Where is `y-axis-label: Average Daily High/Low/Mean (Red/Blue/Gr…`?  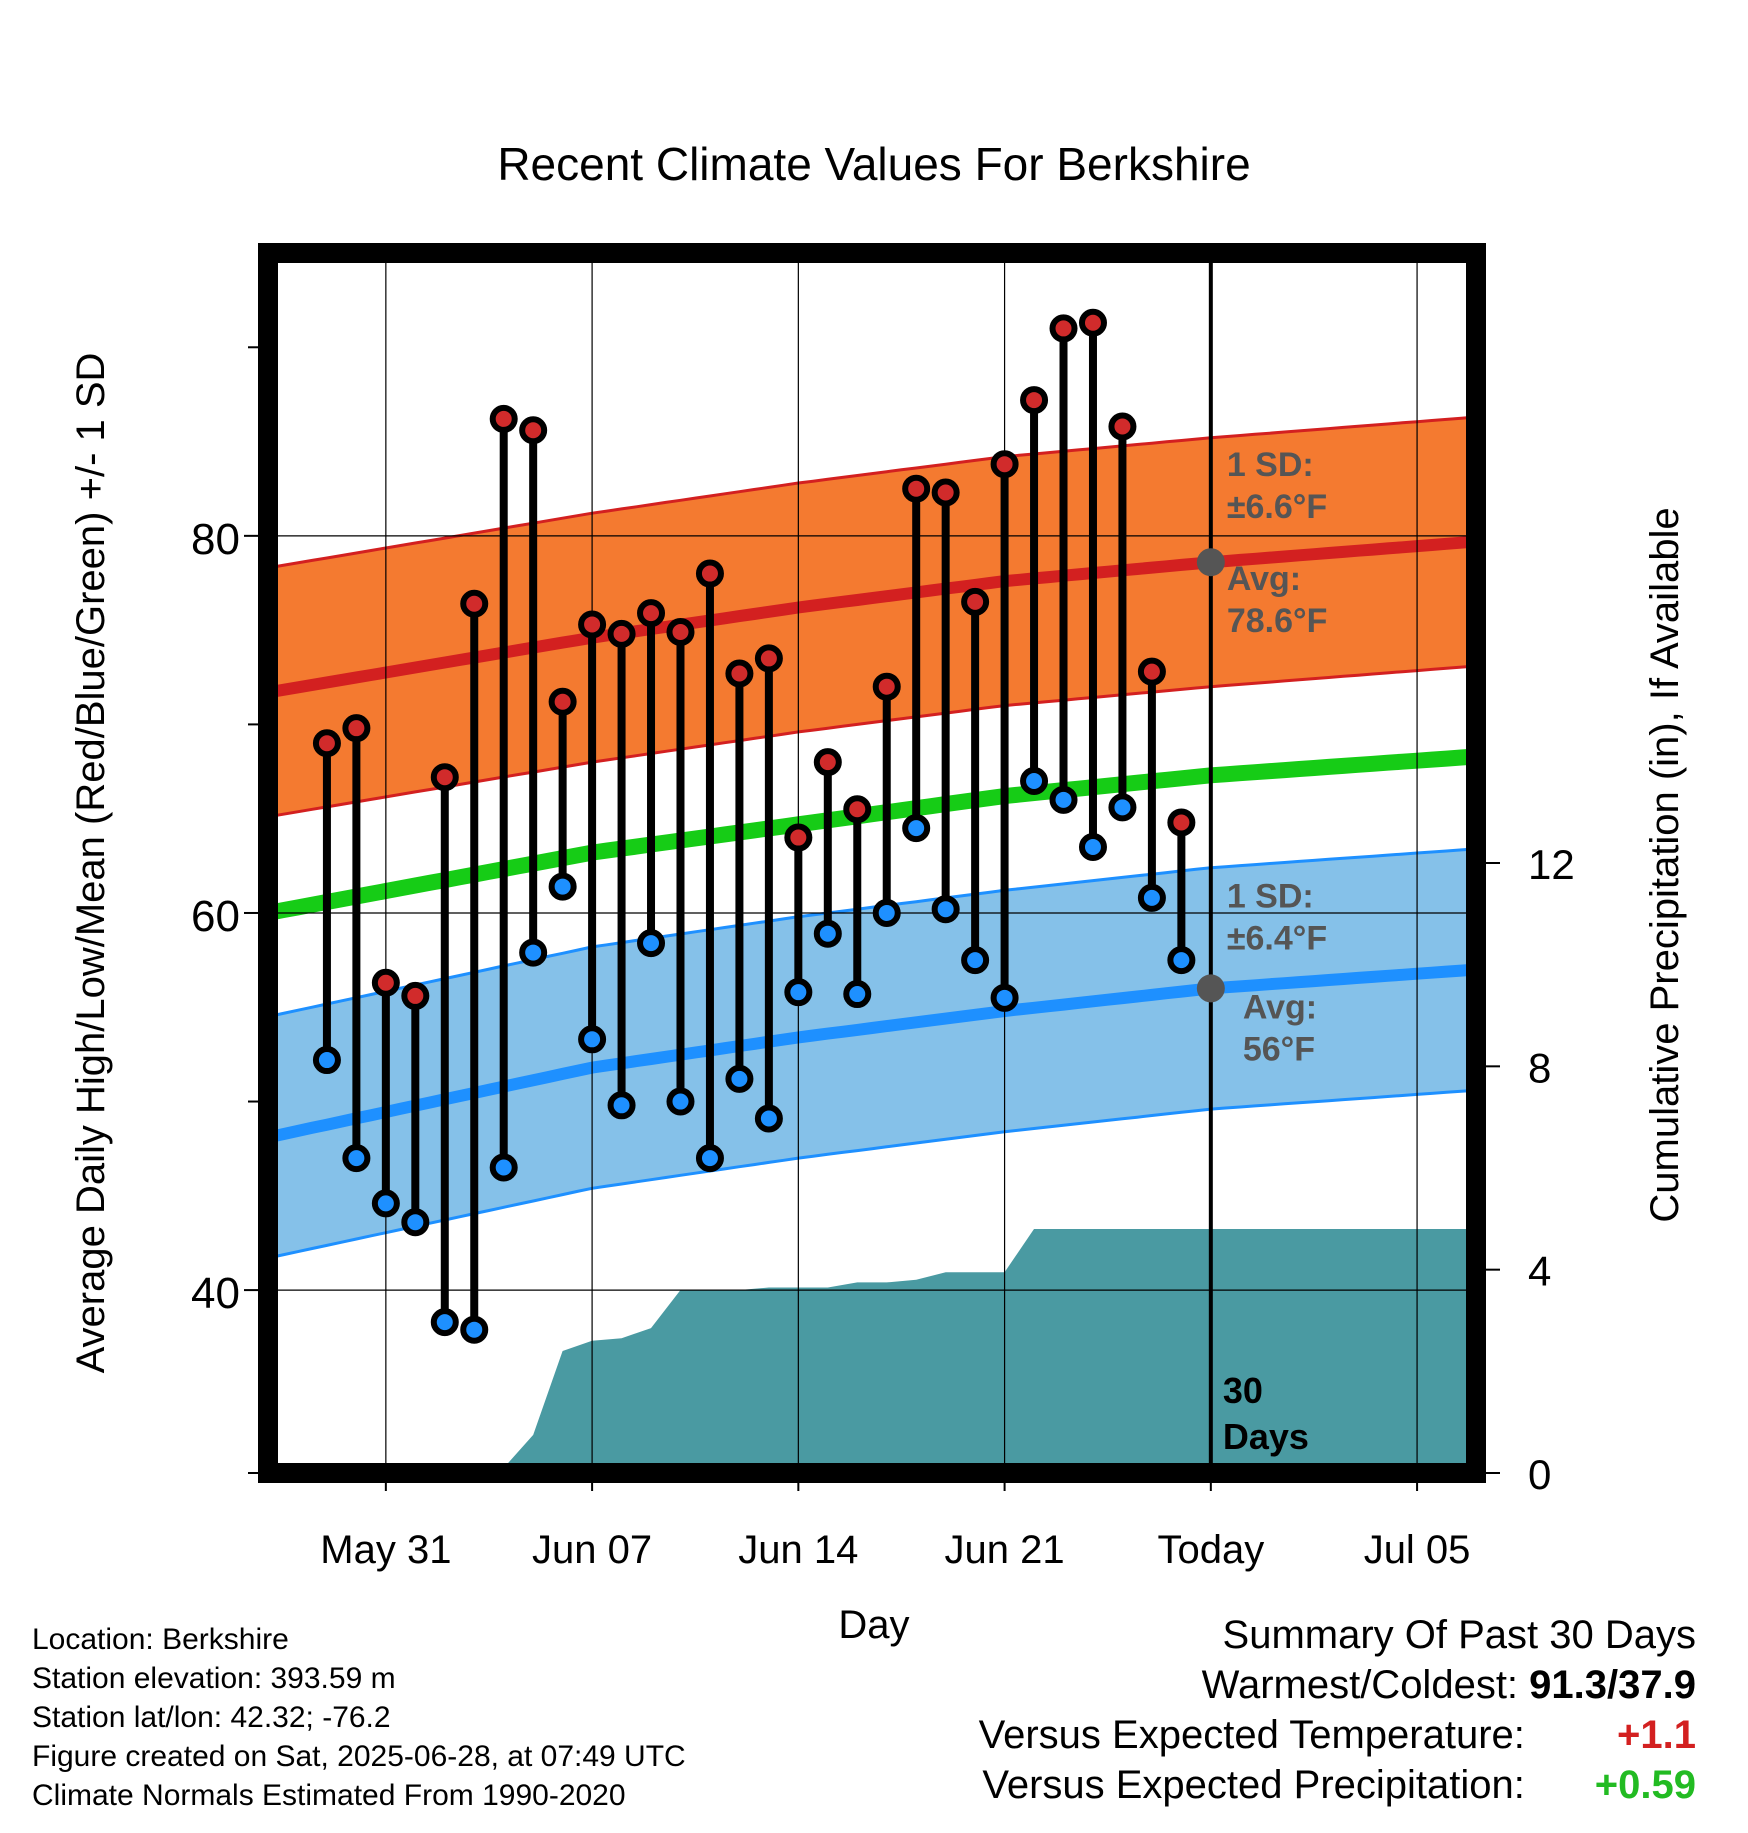 y-axis-label: Average Daily High/Low/Mean (Red/Blue/Gr… is located at coordinates (91, 863).